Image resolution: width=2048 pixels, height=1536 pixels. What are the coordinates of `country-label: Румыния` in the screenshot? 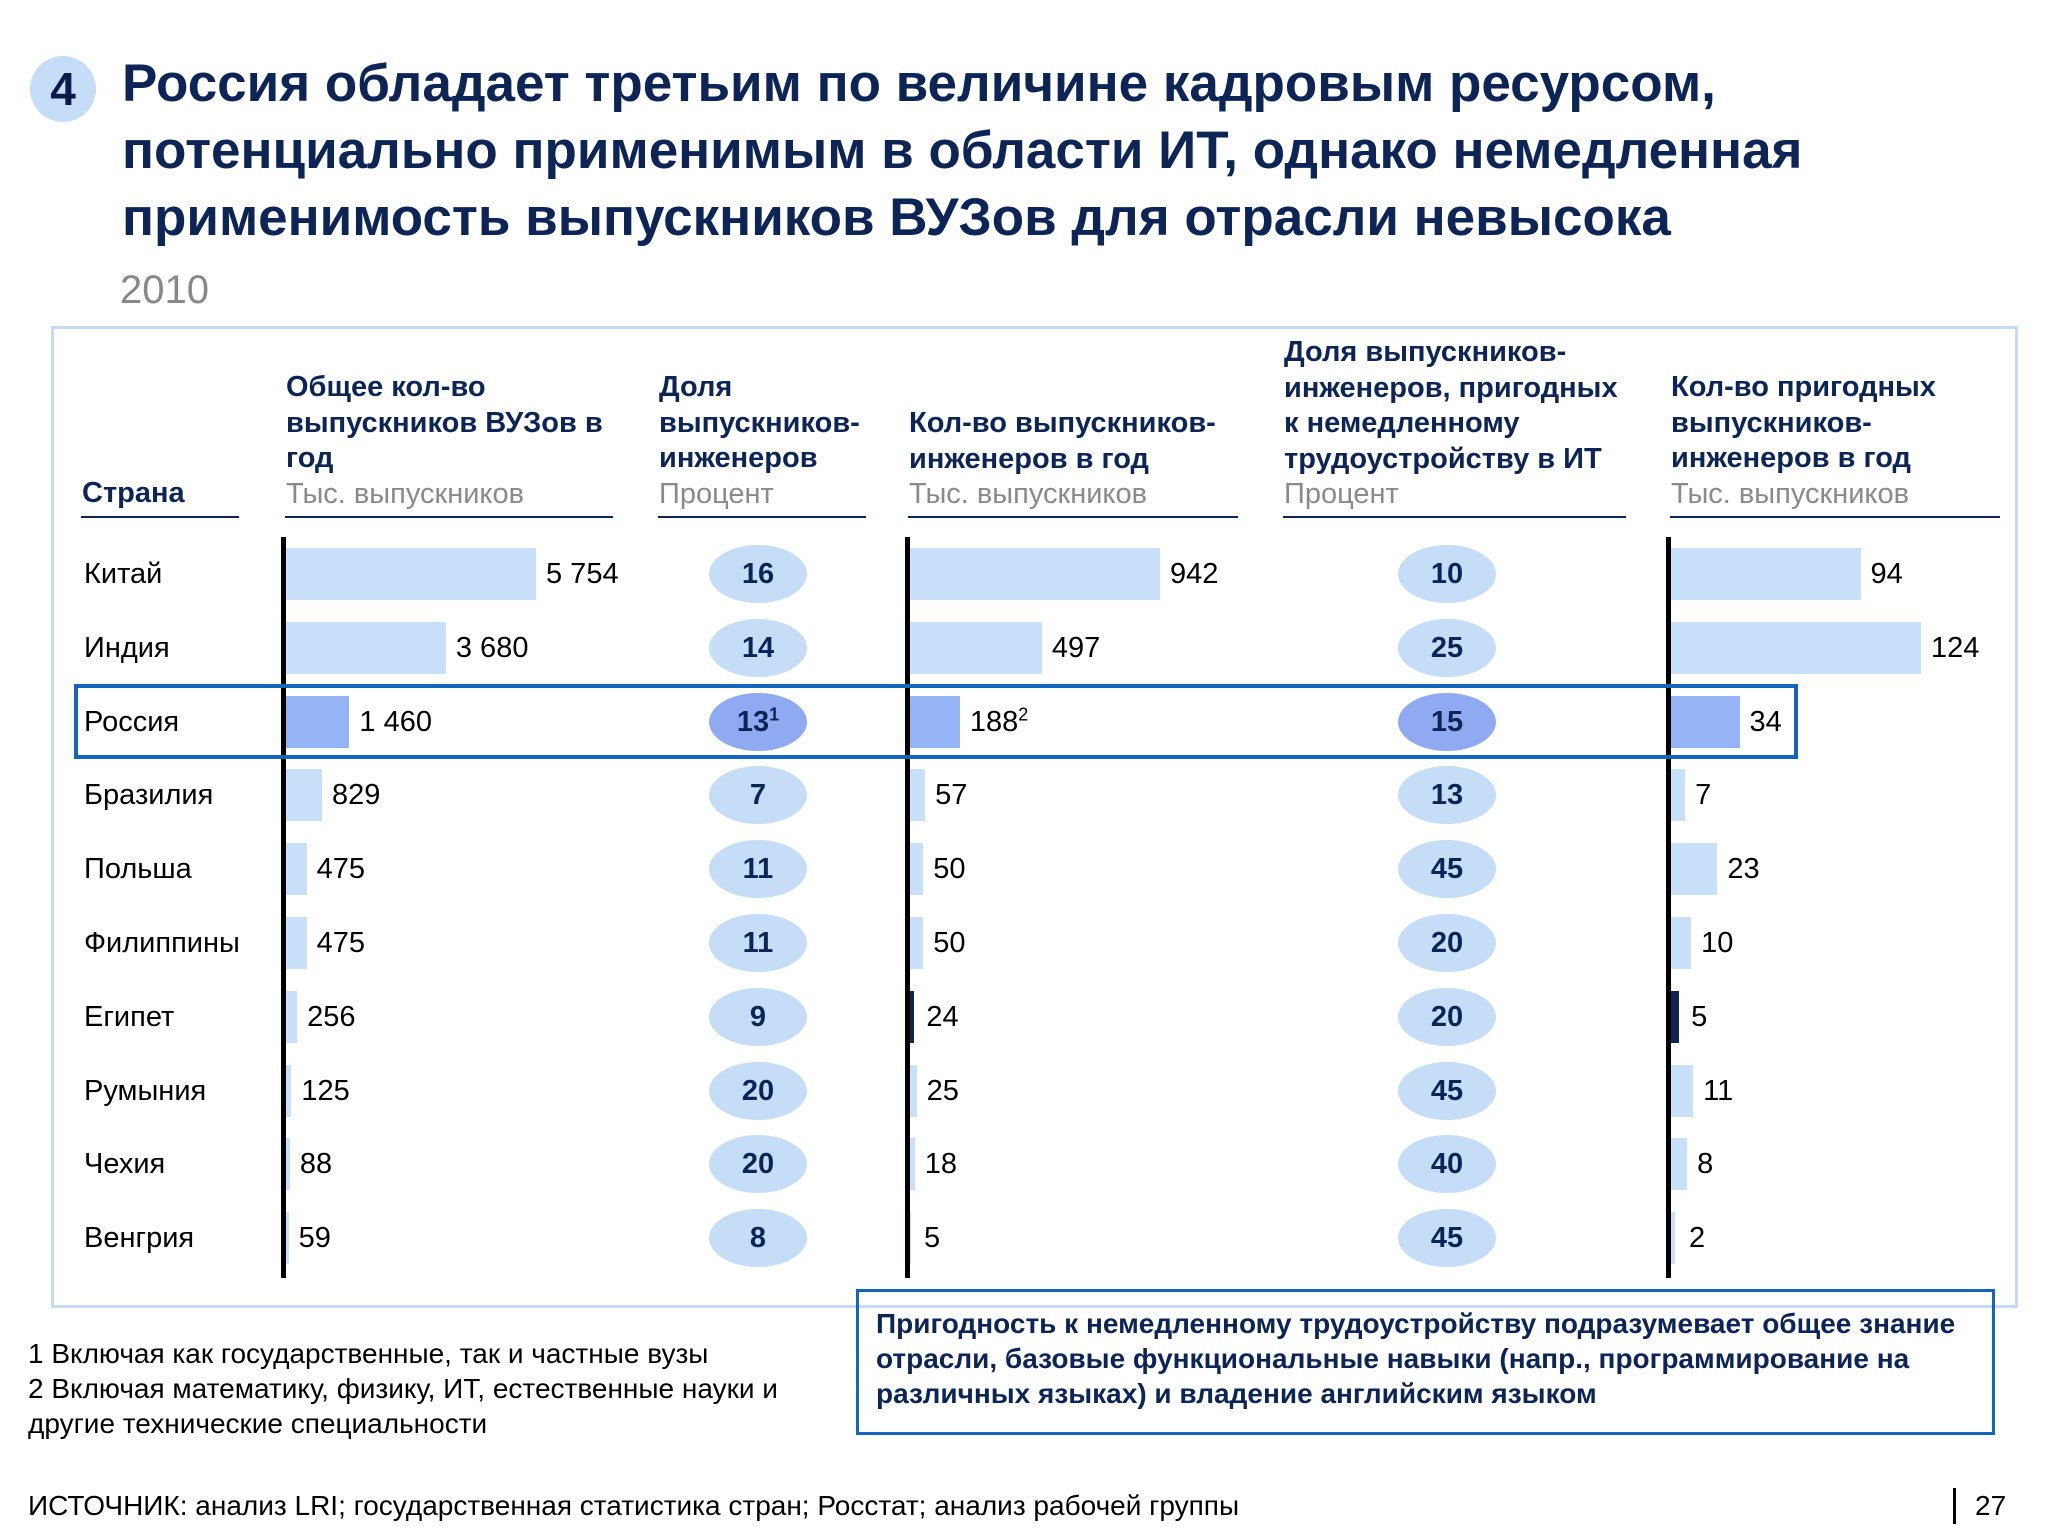 It's located at (145, 1090).